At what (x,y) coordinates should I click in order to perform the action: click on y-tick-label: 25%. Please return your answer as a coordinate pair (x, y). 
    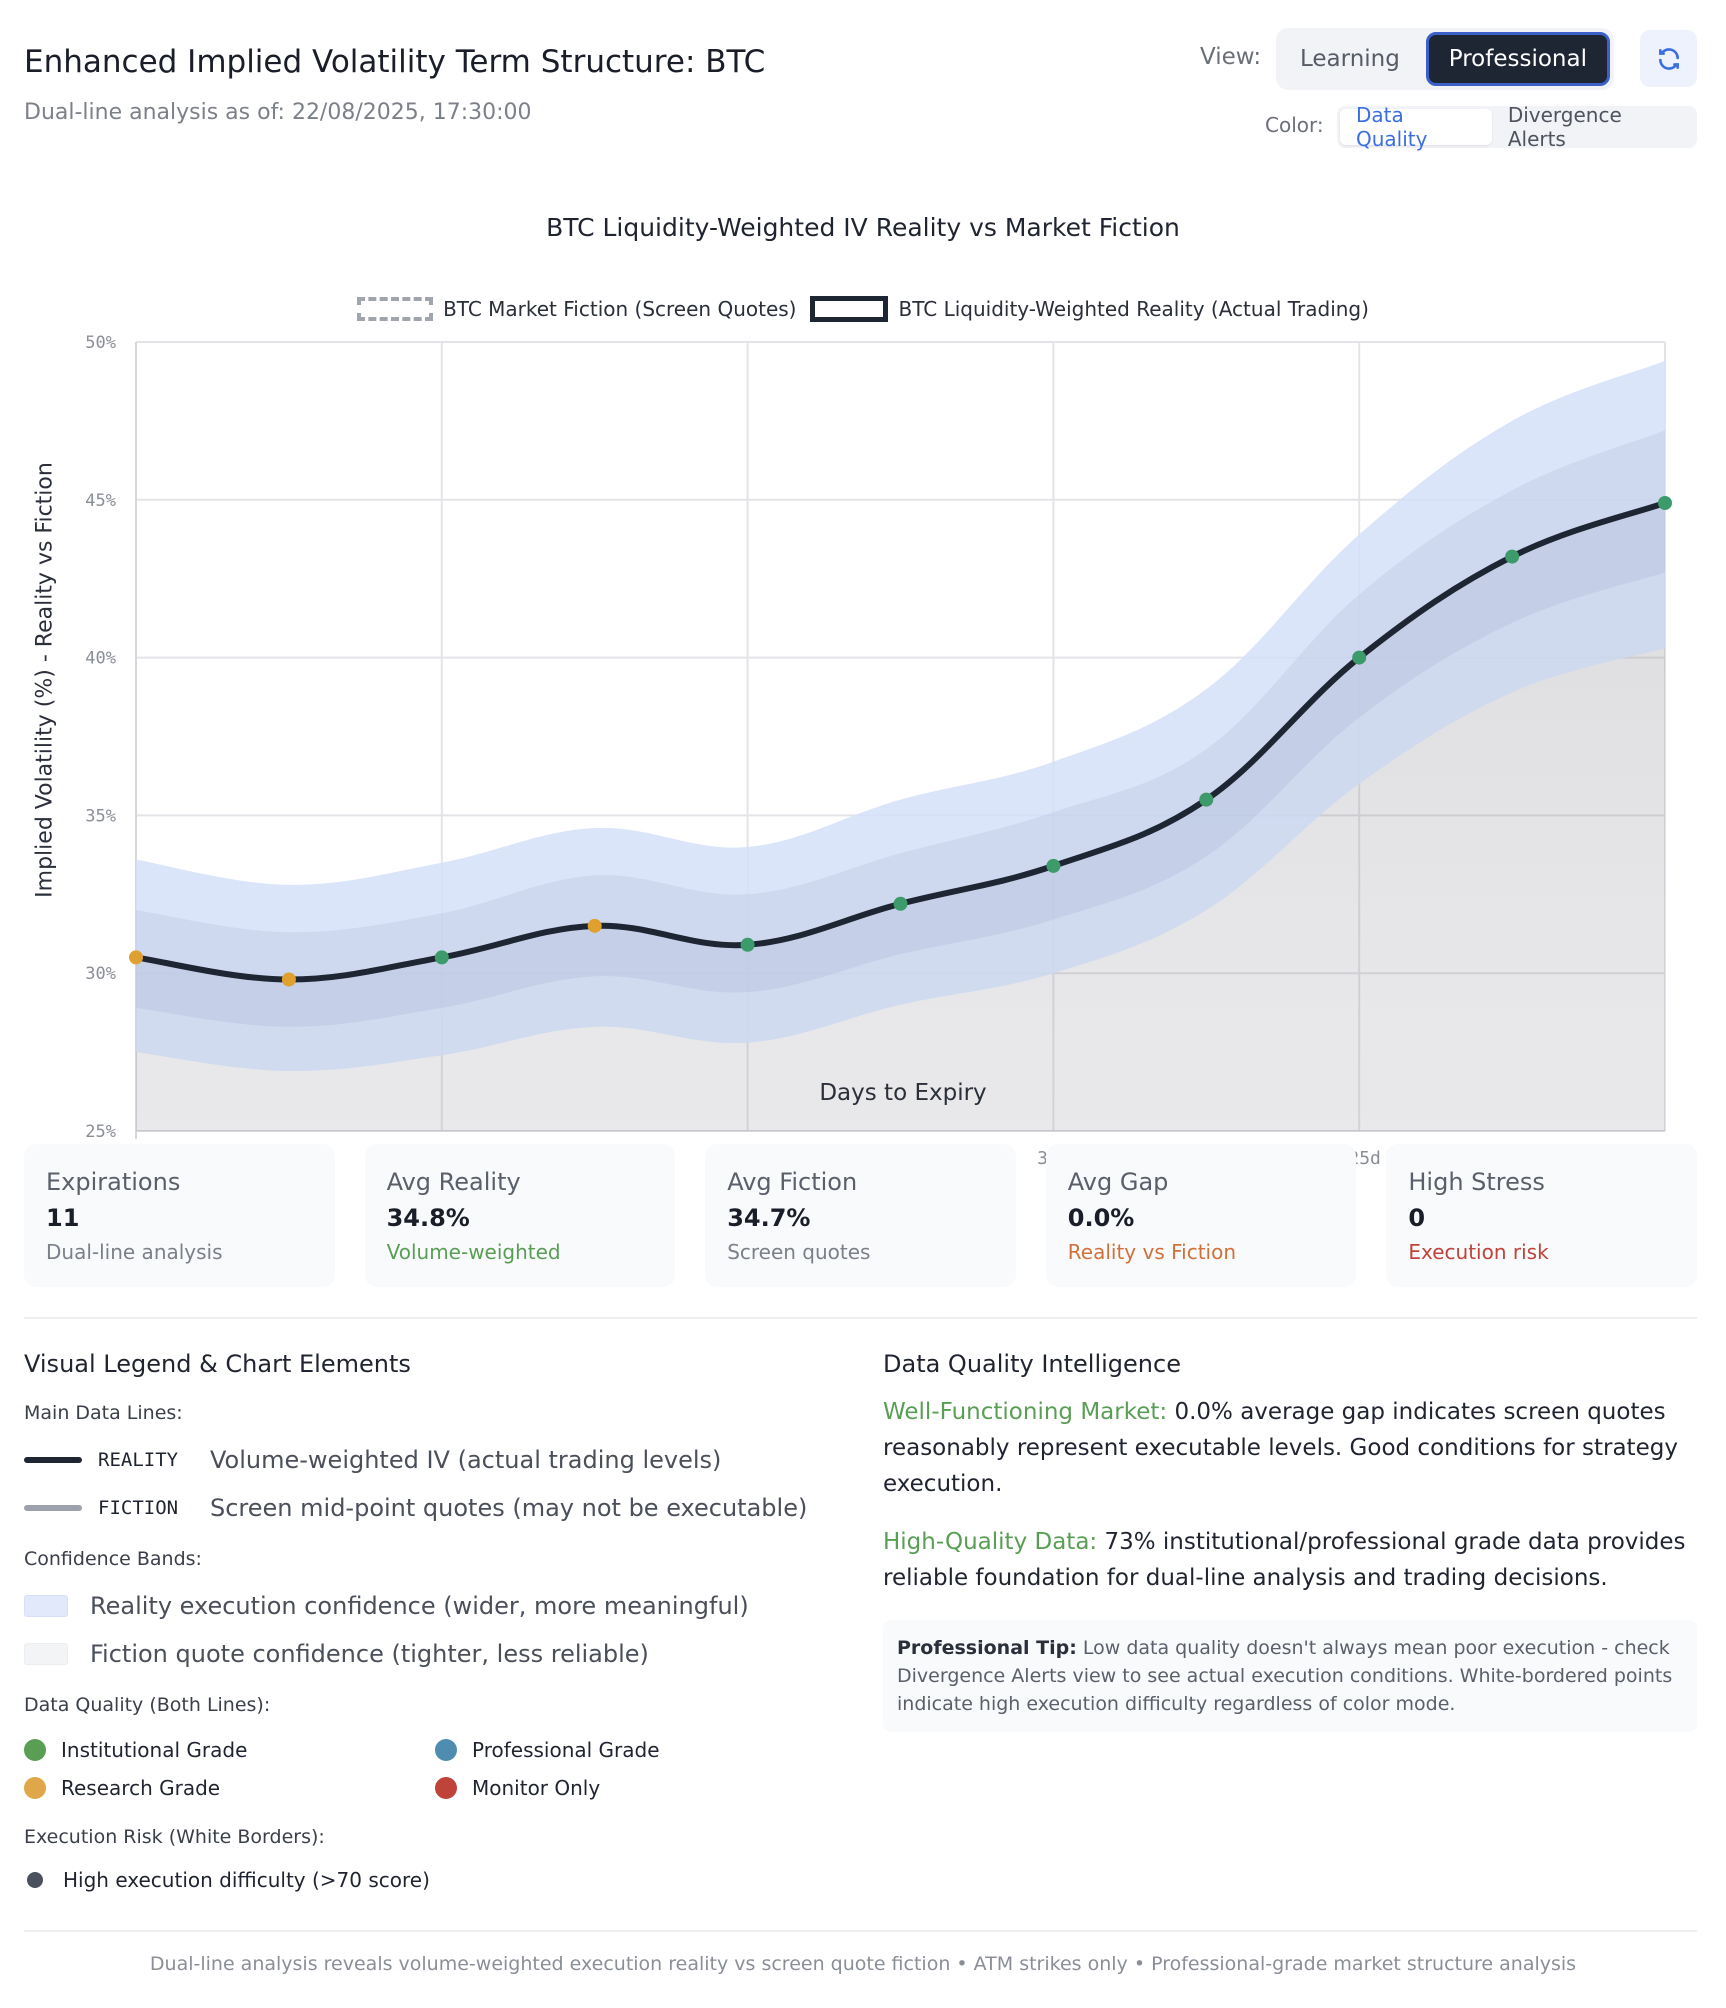
    Looking at the image, I should click on (100, 1132).